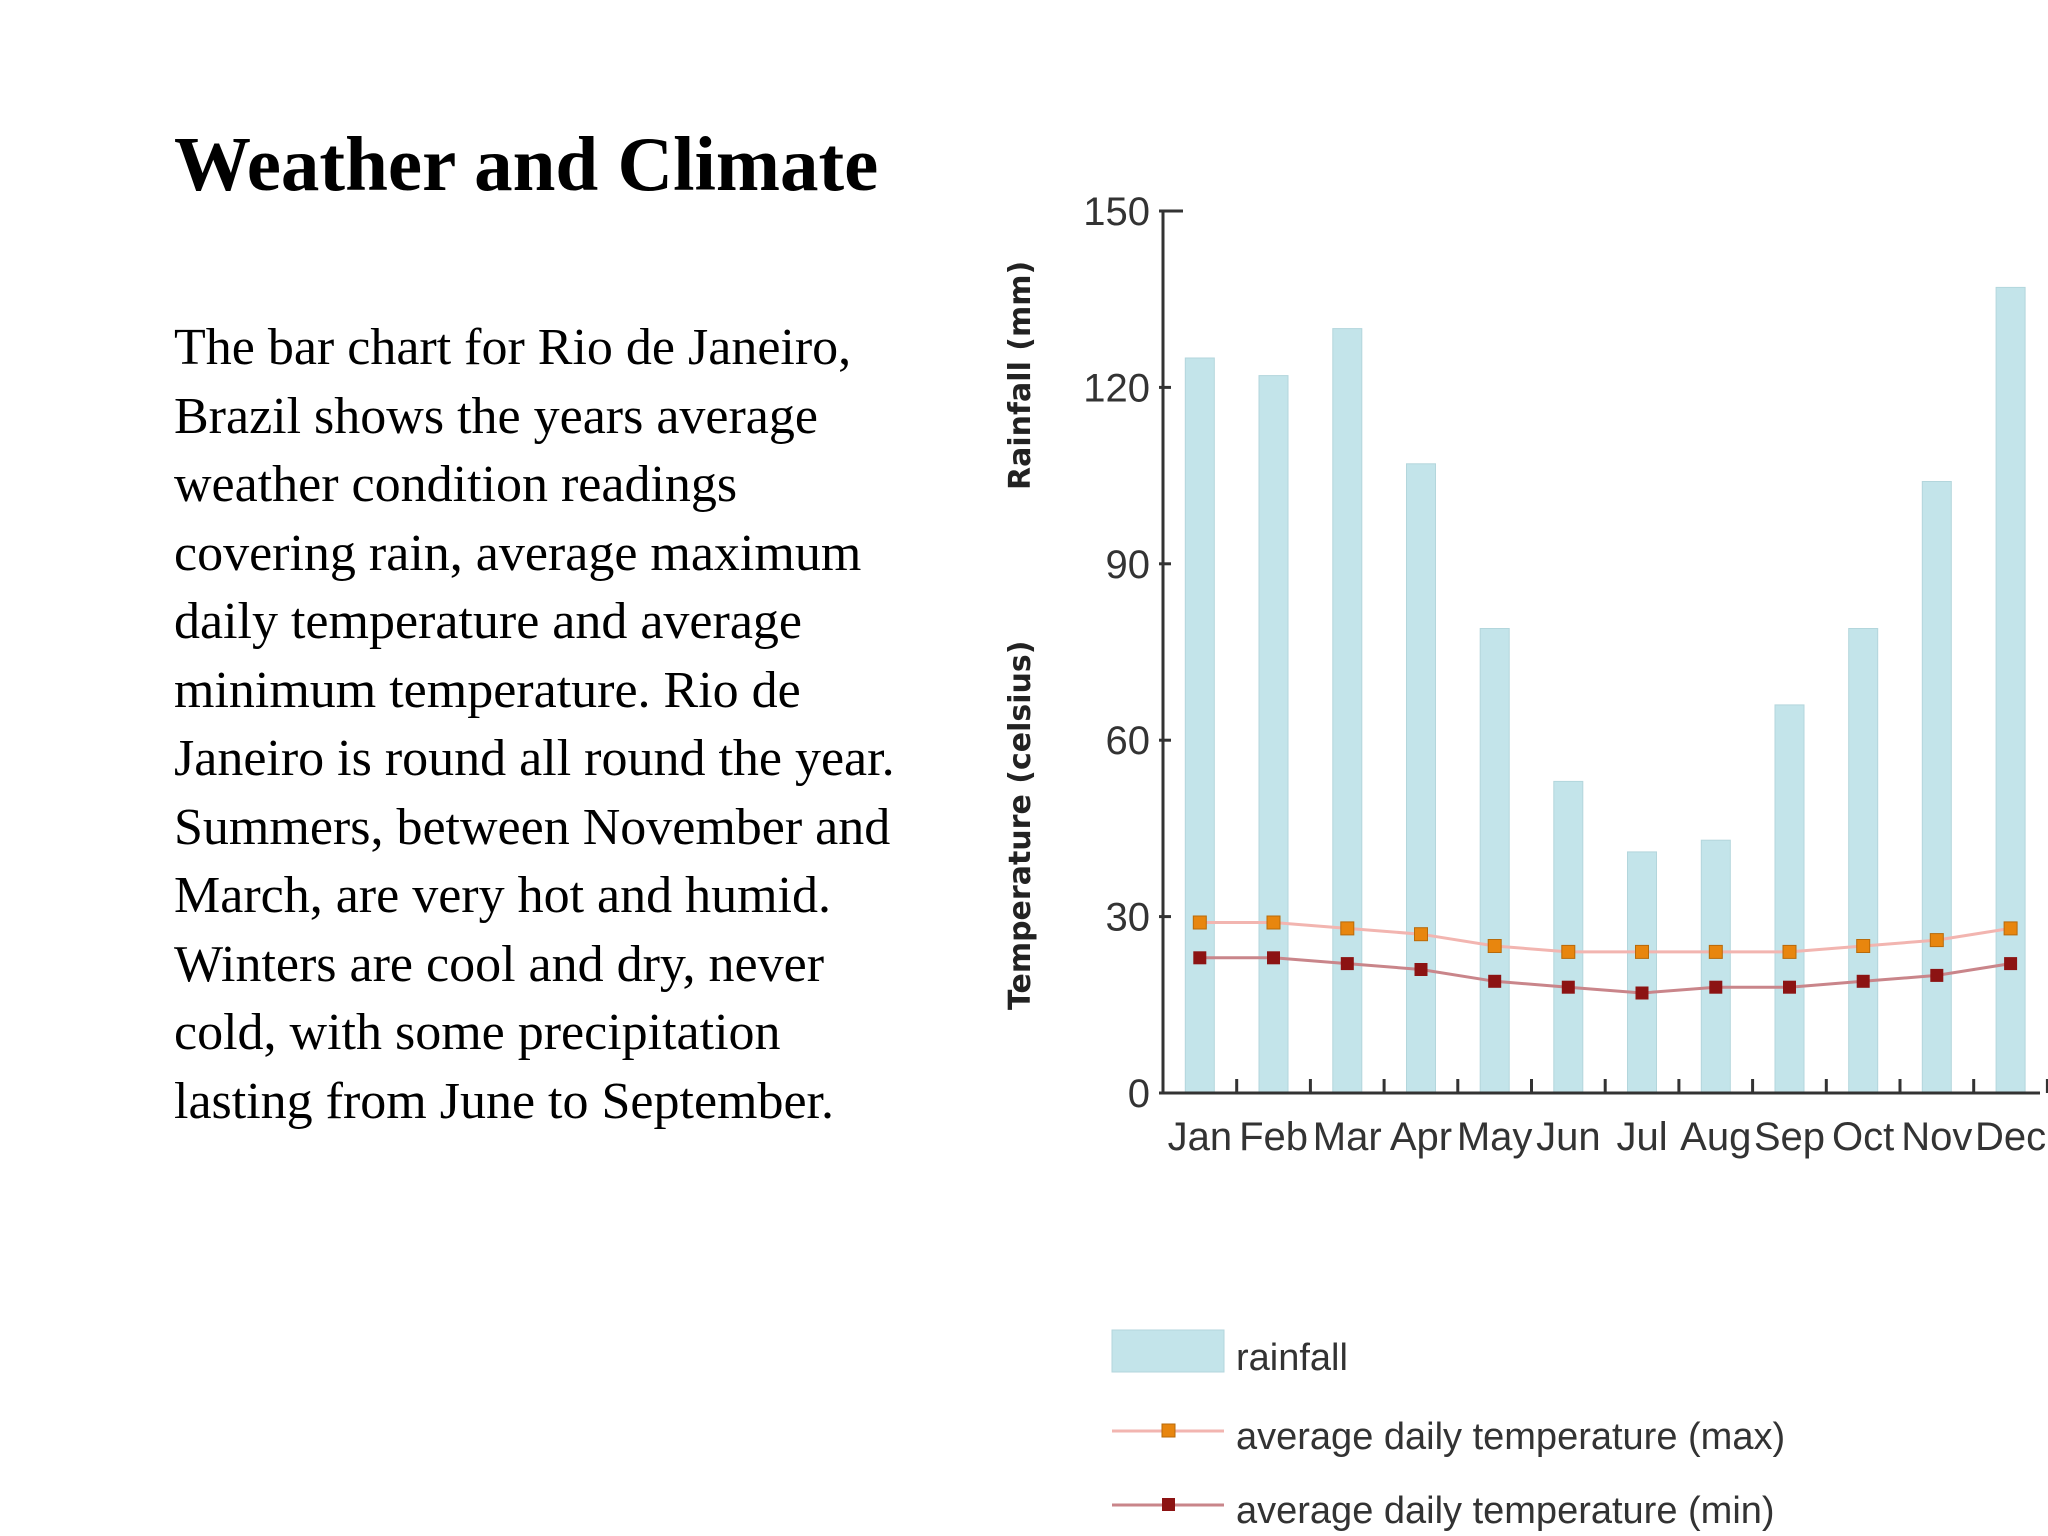 The width and height of the screenshot is (2048, 1536). I want to click on rainfall-bar-apr, so click(1421, 778).